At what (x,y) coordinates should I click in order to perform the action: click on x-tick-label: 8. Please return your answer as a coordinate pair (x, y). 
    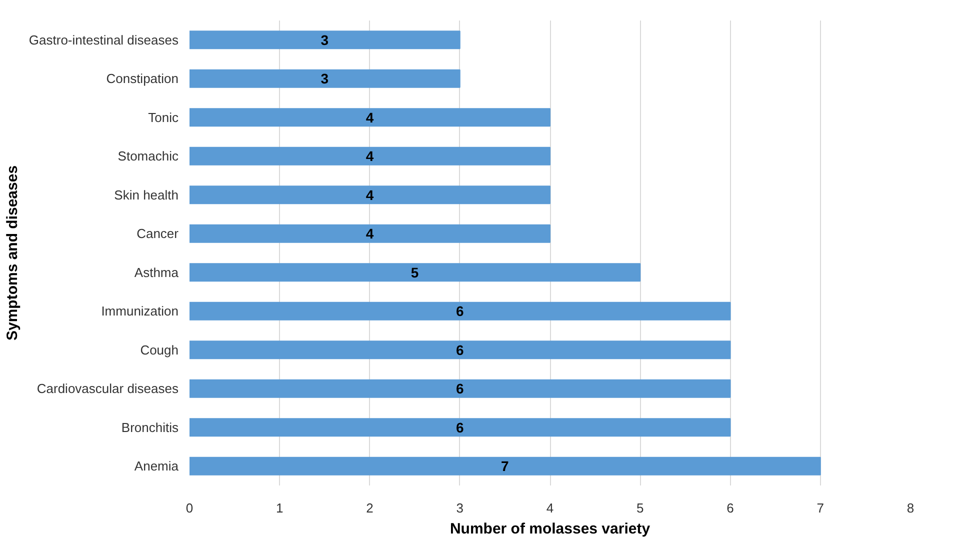
    Looking at the image, I should click on (910, 508).